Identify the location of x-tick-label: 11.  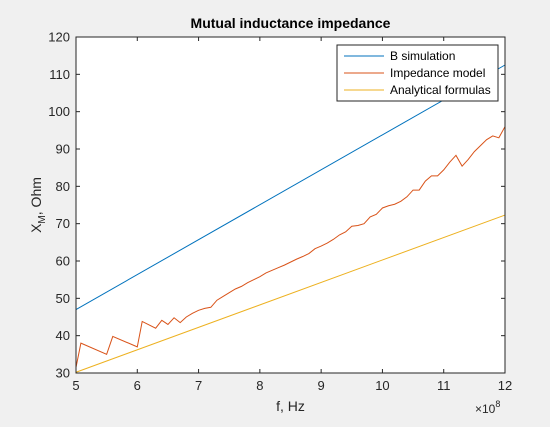
(444, 385).